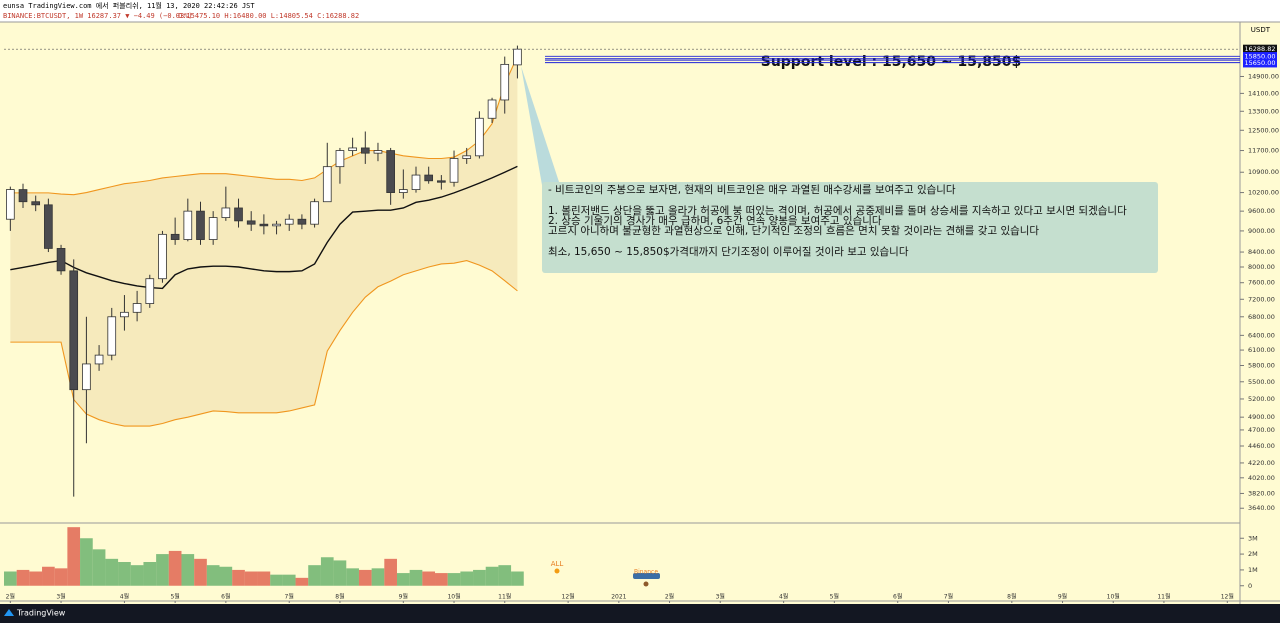 The image size is (1280, 627). Describe the element at coordinates (618, 597) in the screenshot. I see `x-tick-label: 2021` at that location.